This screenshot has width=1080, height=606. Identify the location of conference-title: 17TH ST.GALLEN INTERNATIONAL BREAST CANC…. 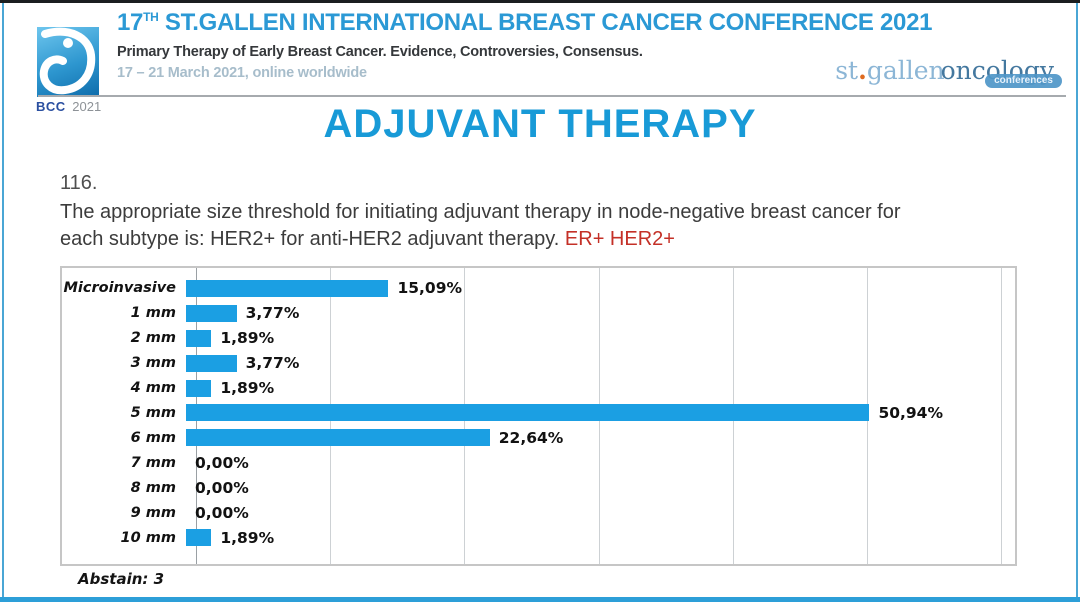
(524, 23).